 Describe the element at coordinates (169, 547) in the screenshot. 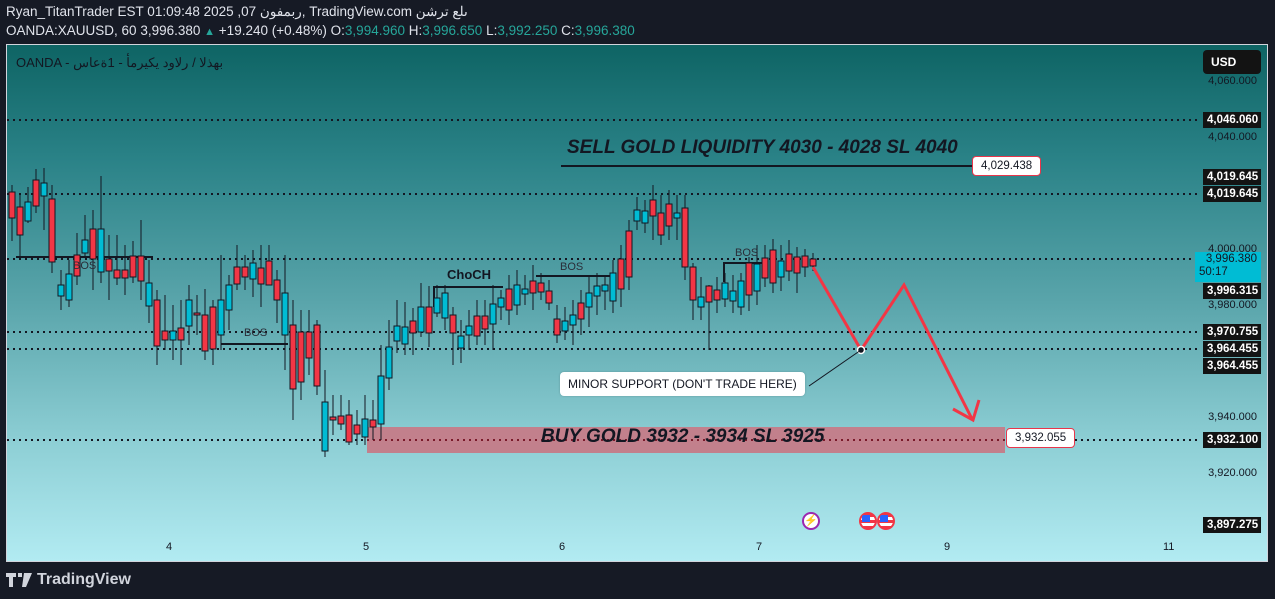

I see `time-tick: 4` at that location.